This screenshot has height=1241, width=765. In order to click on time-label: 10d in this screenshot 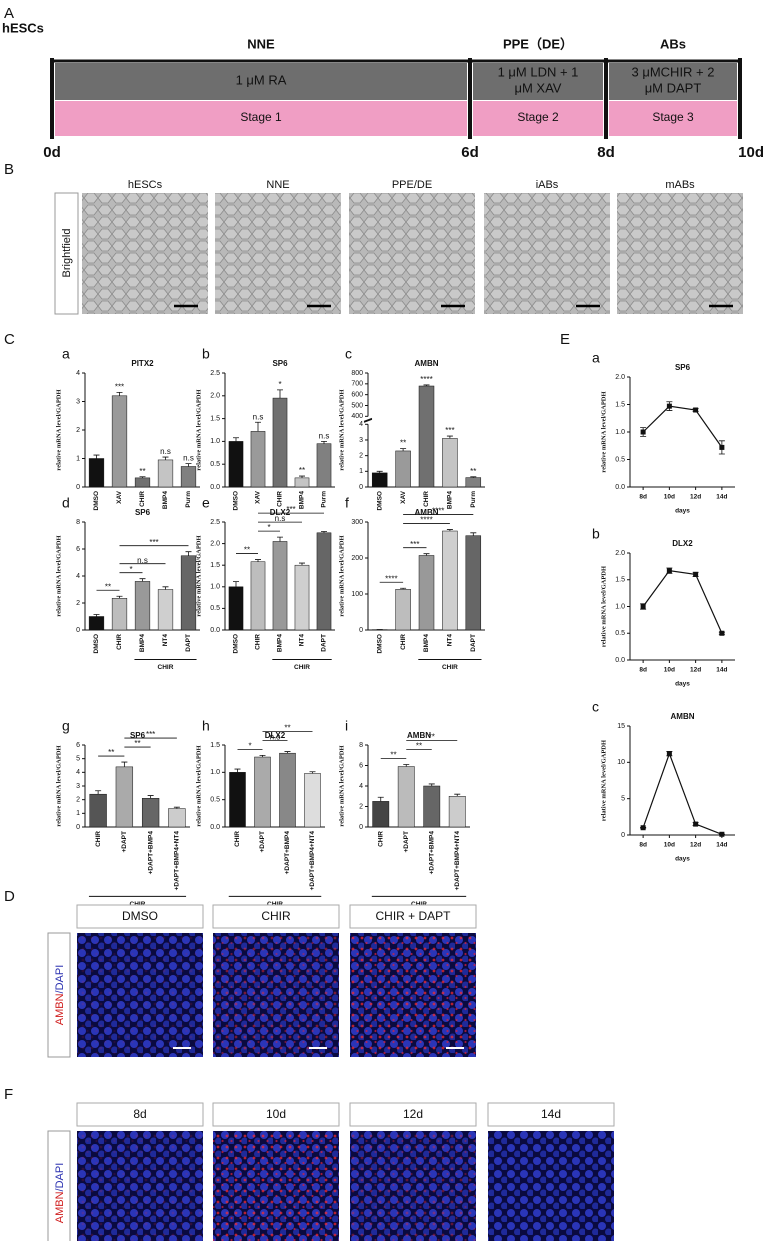, I will do `click(751, 152)`.